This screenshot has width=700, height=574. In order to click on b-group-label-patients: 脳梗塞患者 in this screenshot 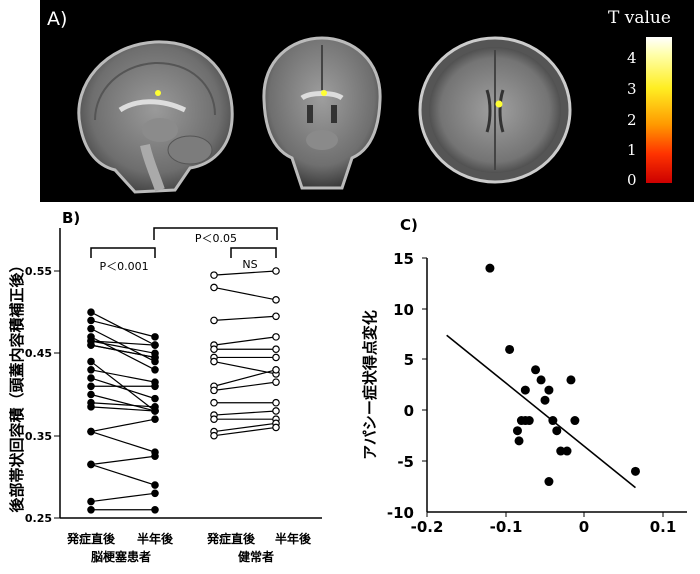, I will do `click(121, 556)`.